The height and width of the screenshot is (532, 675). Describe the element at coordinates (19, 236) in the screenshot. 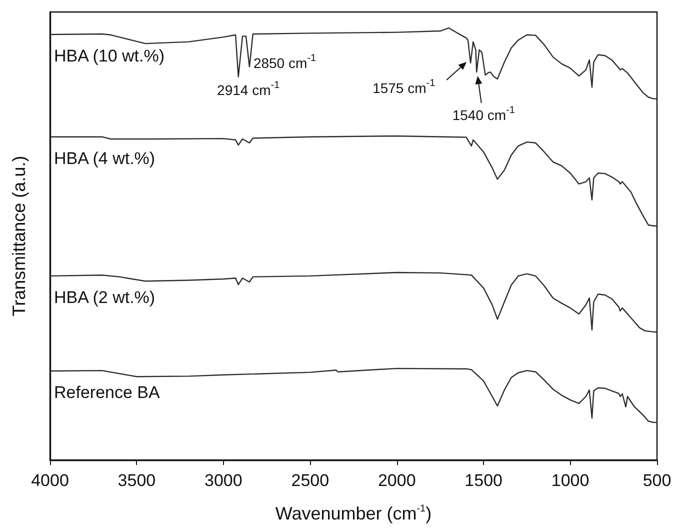

I see `y-axis-title: Transmittance (a.u.)` at that location.